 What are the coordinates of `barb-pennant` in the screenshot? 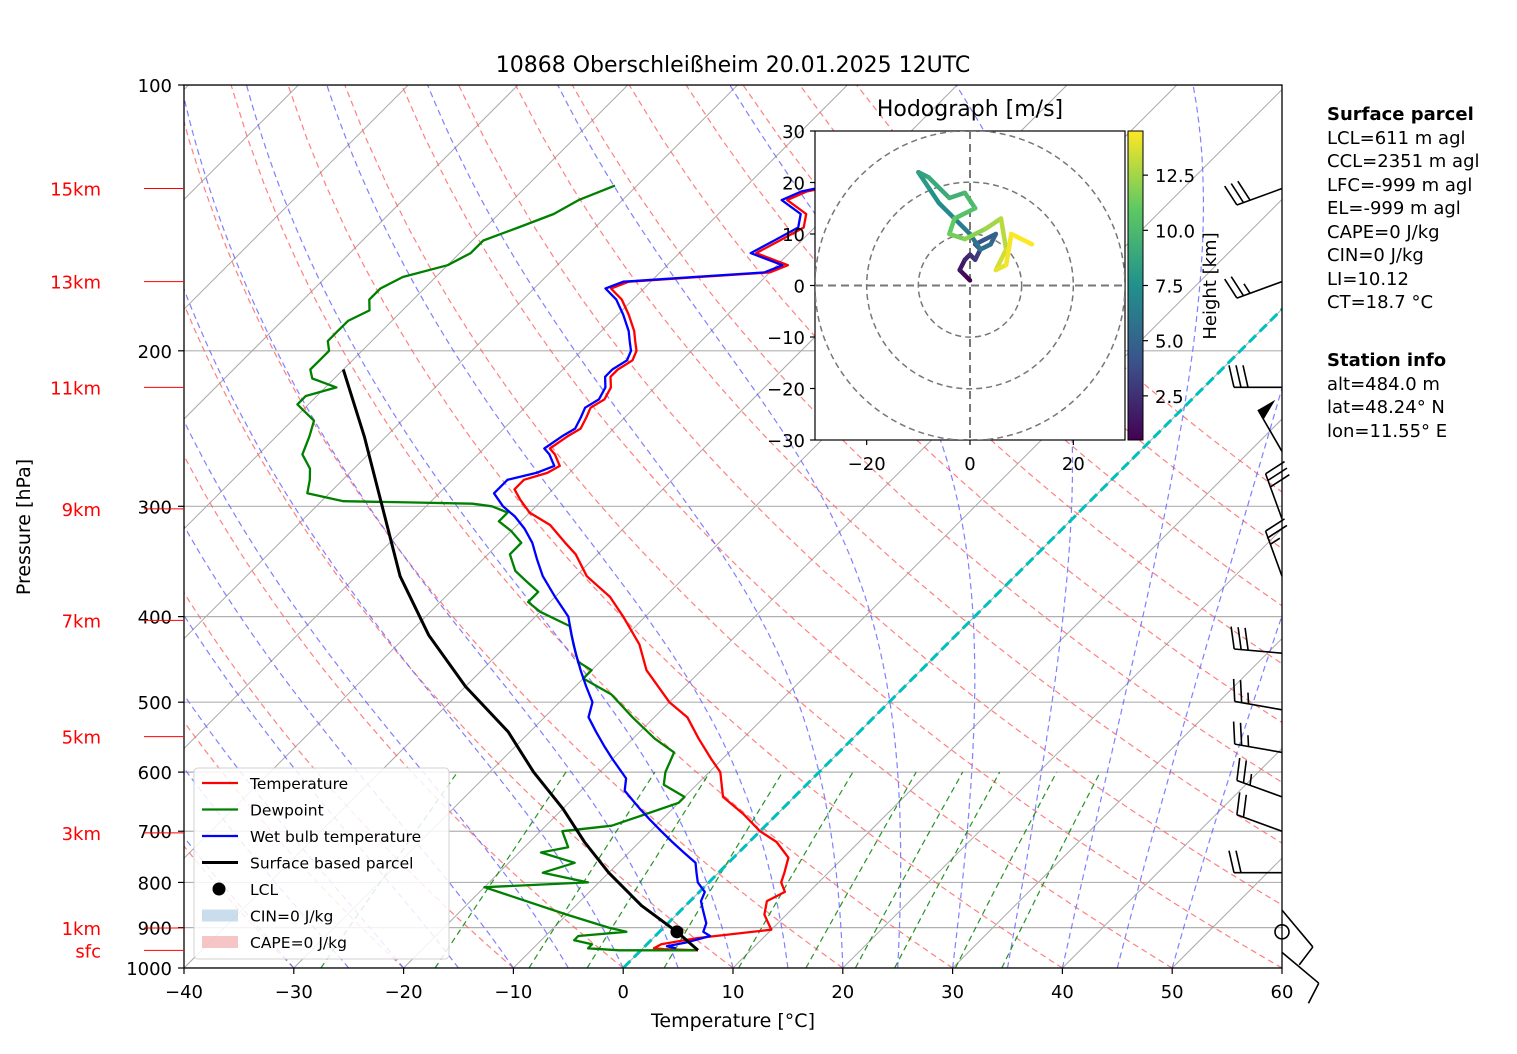 It's located at (1267, 409).